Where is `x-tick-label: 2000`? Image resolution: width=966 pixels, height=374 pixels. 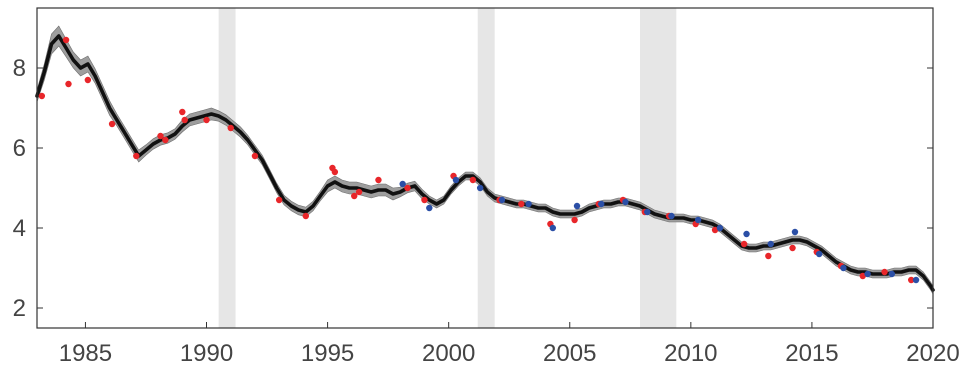
x-tick-label: 2000 is located at coordinates (448, 353).